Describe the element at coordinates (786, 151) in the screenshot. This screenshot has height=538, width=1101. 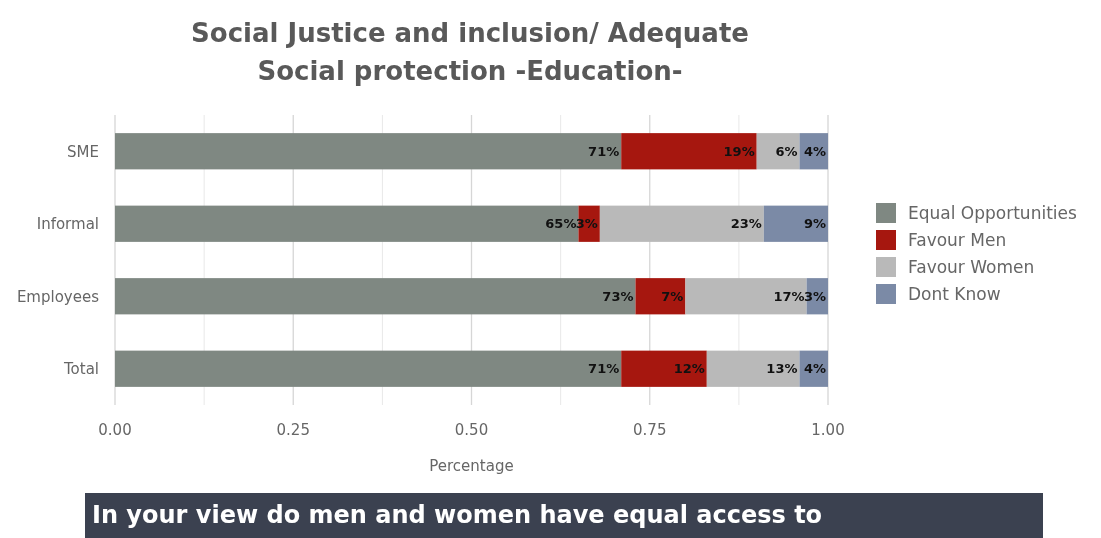
I see `data-label: 6%` at that location.